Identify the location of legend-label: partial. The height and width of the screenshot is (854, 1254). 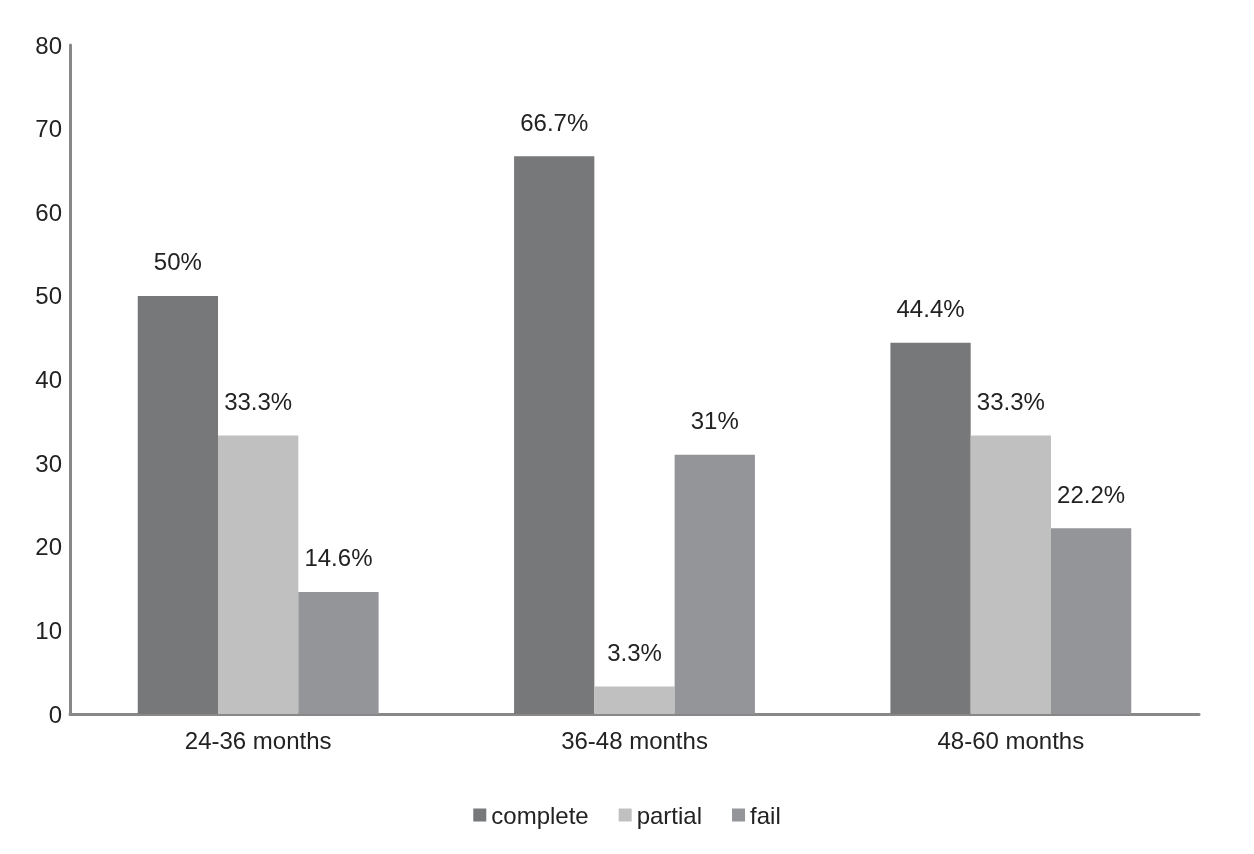
(669, 815).